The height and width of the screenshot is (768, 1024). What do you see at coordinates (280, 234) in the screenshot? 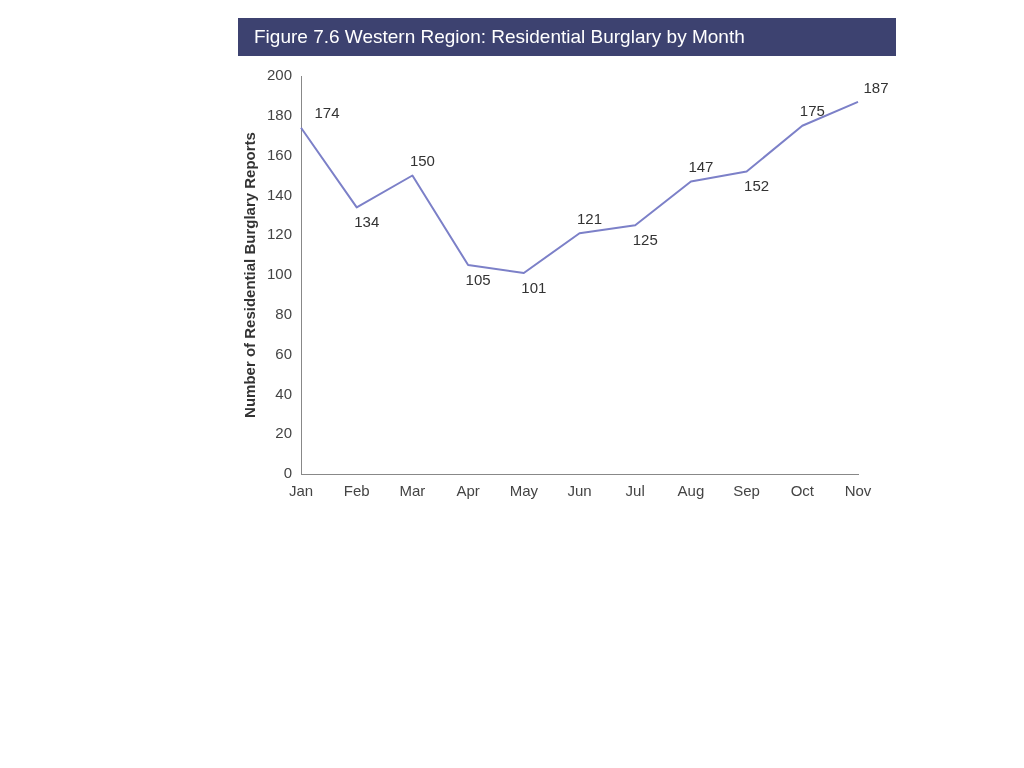
I see `y-tick-label: 120` at bounding box center [280, 234].